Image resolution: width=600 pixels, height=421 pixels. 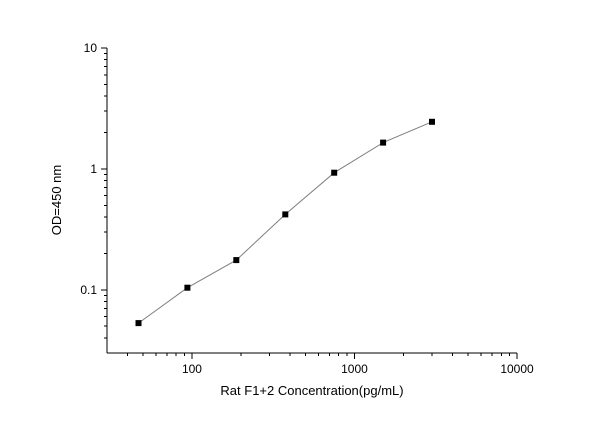 I want to click on x-tick-label: 100, so click(x=192, y=369).